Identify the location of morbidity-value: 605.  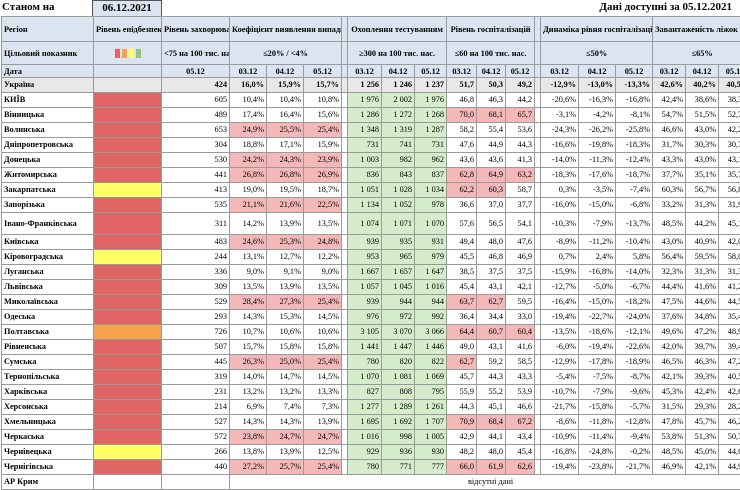
(196, 100).